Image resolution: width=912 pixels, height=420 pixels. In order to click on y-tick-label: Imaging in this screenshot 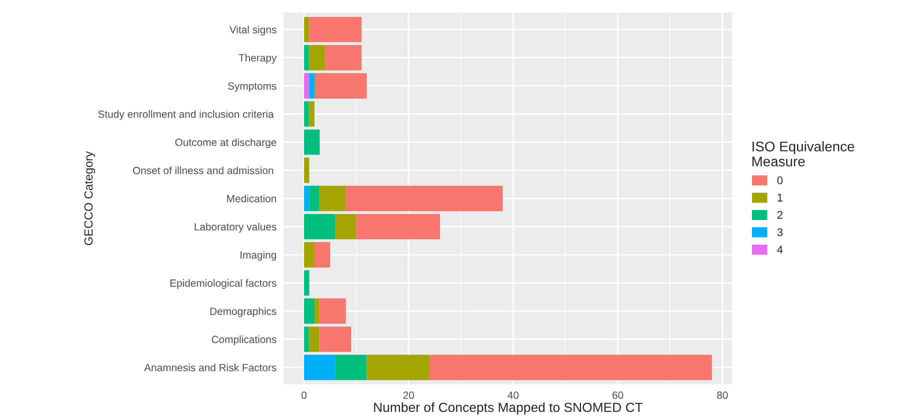, I will do `click(258, 255)`.